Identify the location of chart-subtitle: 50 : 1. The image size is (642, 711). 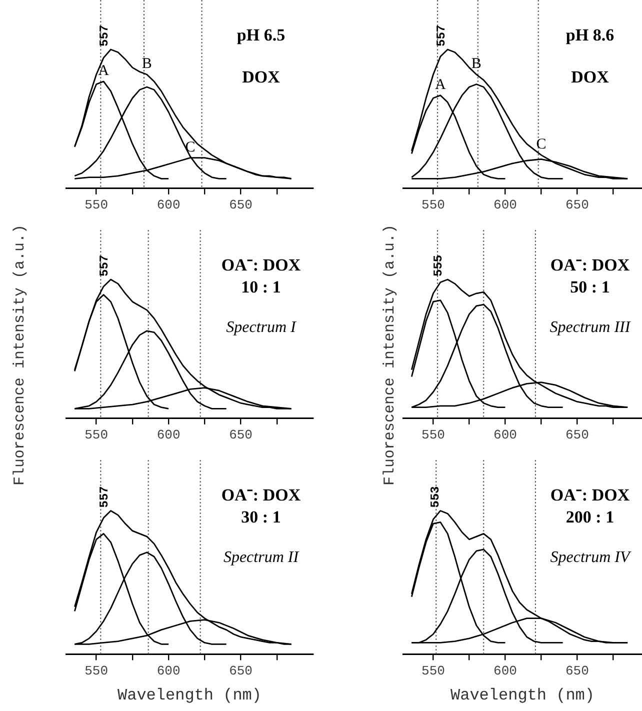
(590, 286).